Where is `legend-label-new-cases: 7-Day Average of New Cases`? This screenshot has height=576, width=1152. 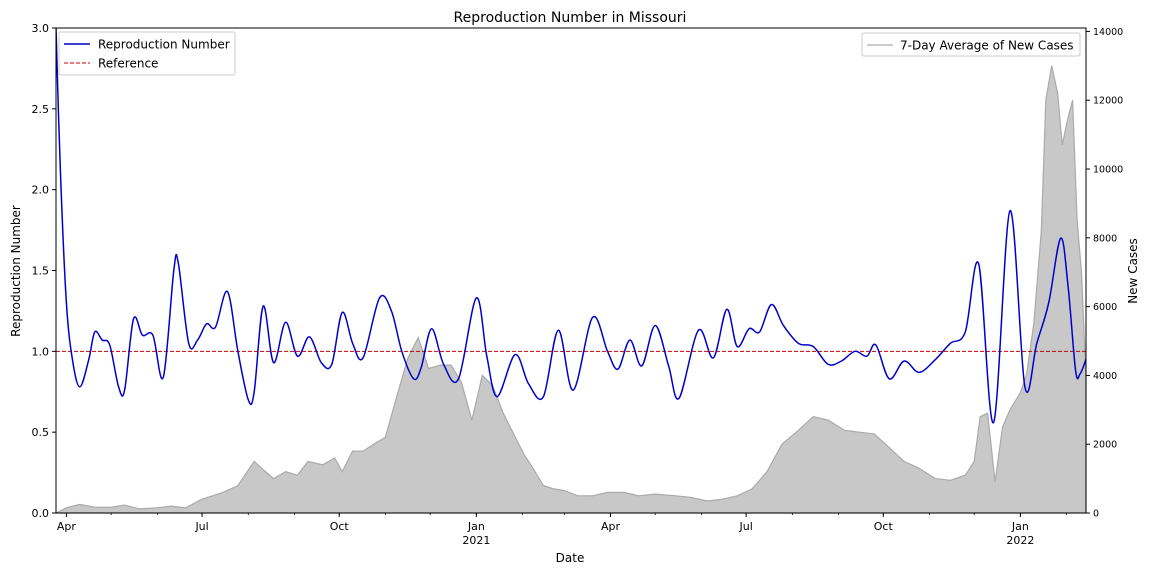 legend-label-new-cases: 7-Day Average of New Cases is located at coordinates (987, 46).